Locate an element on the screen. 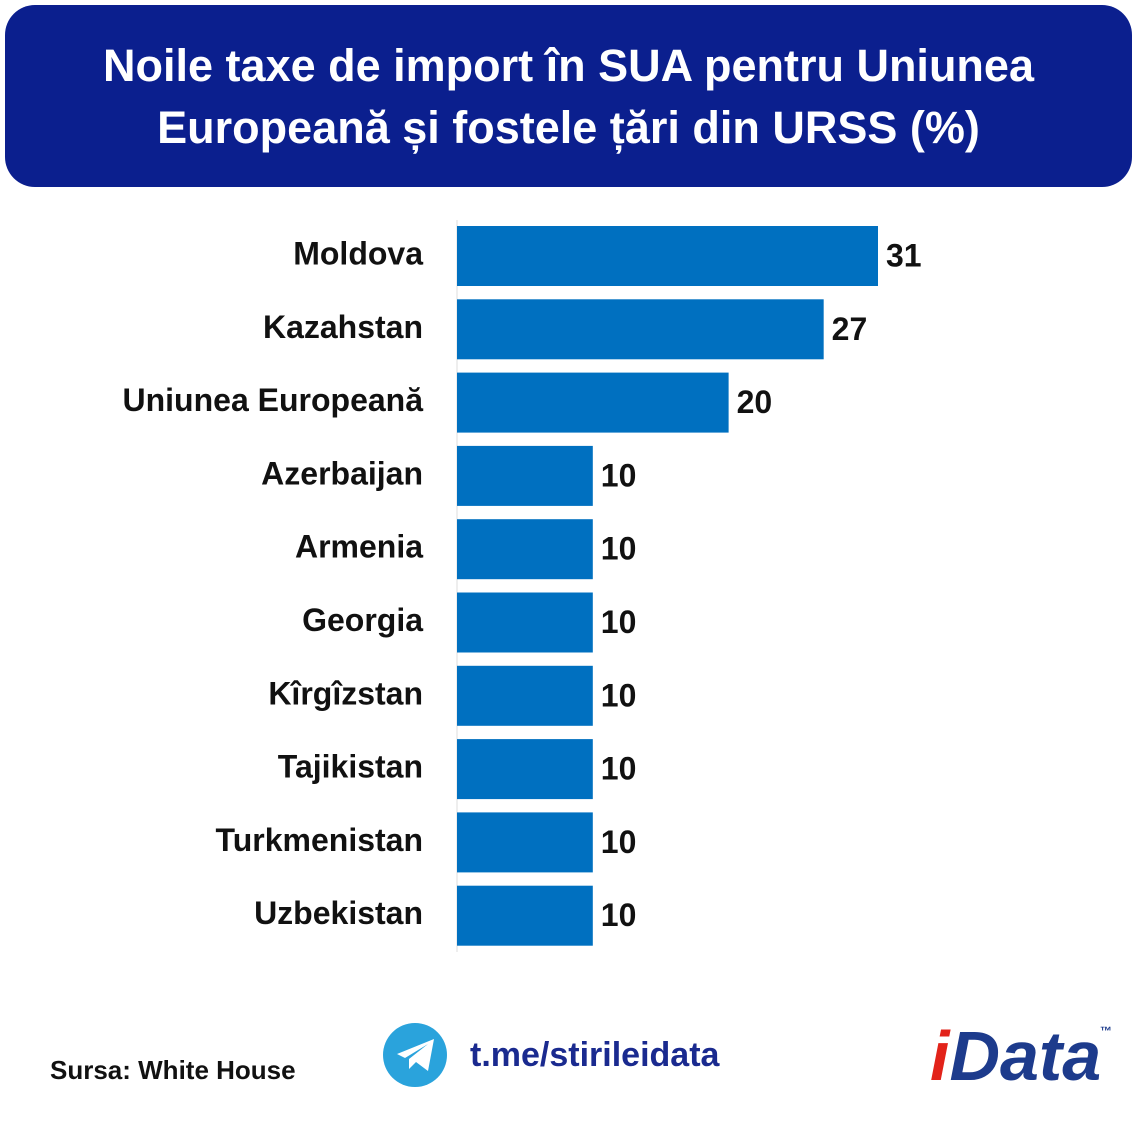 Image resolution: width=1134 pixels, height=1134 pixels. logo: iData is located at coordinates (1015, 1056).